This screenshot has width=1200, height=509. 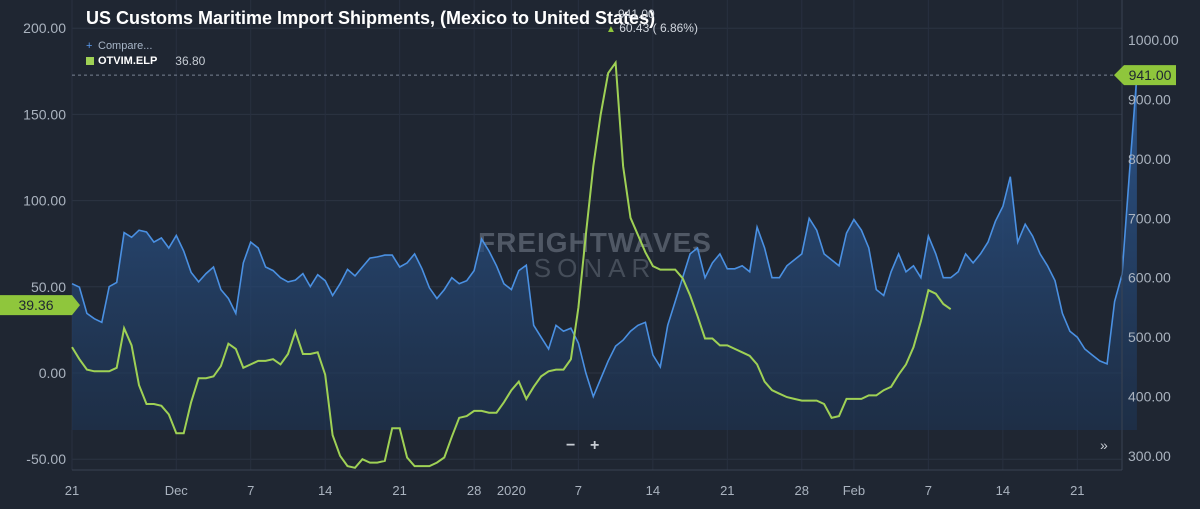 I want to click on right-axis-tick: 800.00, so click(x=1149, y=159).